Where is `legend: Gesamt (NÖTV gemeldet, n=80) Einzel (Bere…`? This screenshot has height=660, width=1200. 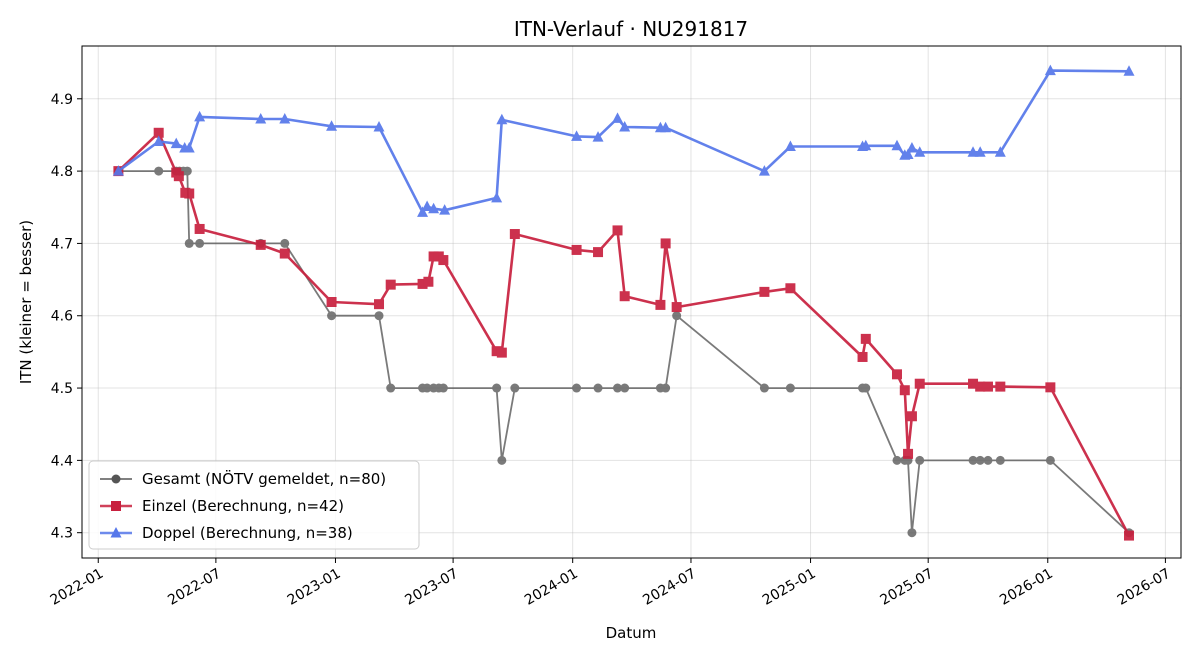
legend: Gesamt (NÖTV gemeldet, n=80) Einzel (Bere… is located at coordinates (254, 505).